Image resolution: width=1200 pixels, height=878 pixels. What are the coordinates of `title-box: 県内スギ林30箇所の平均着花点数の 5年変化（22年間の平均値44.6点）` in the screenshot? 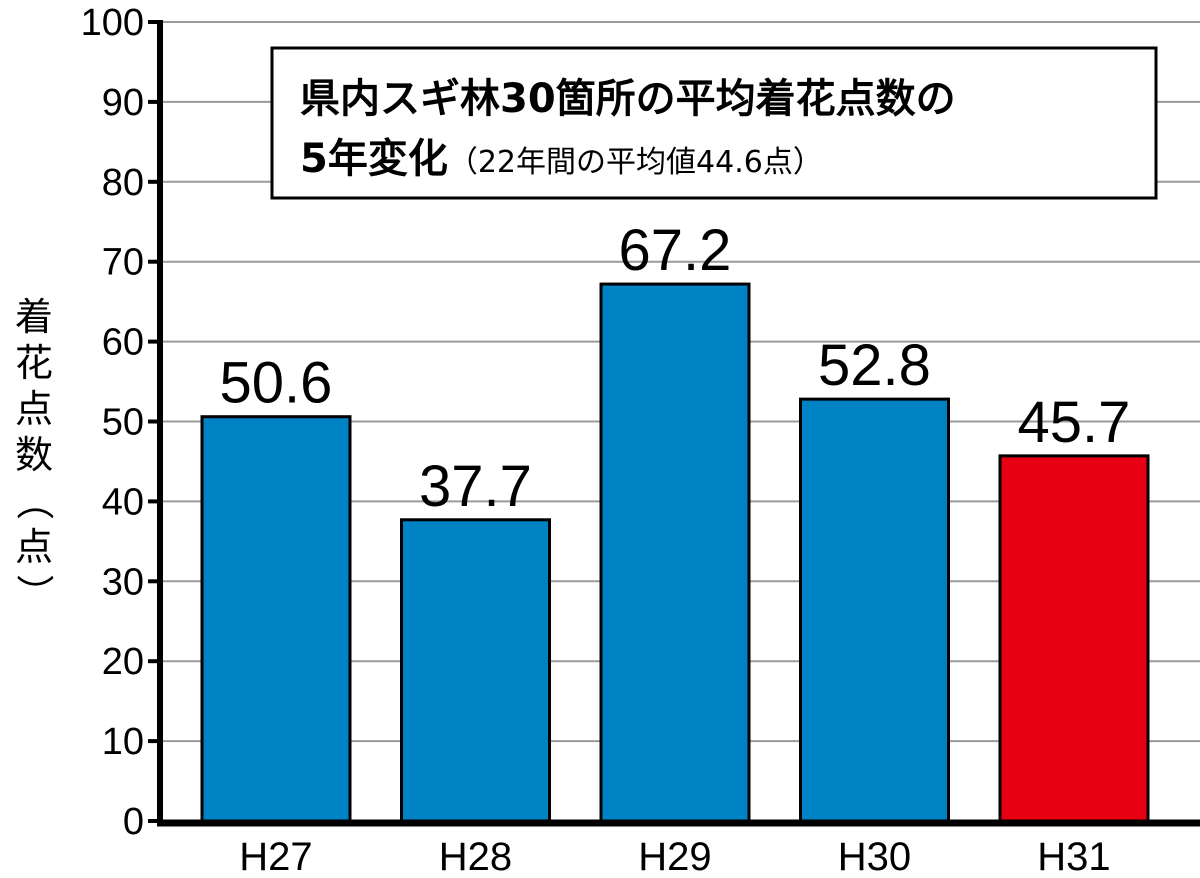 It's located at (714, 123).